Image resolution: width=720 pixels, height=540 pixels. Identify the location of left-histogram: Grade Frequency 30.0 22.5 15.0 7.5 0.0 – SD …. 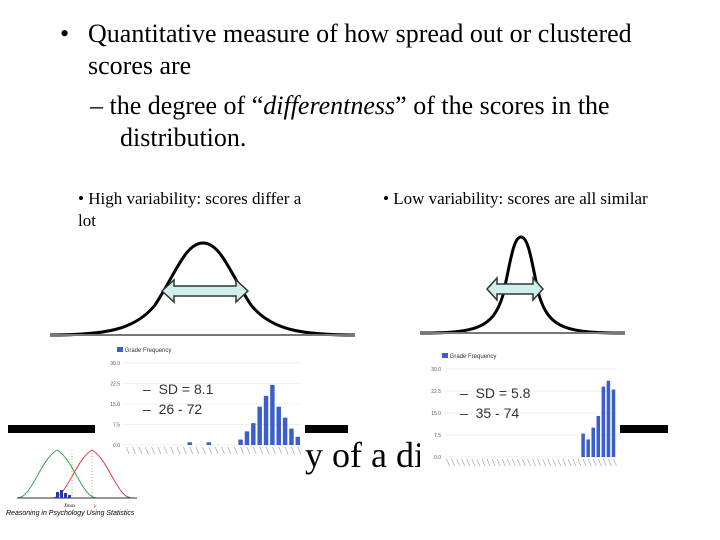
(200, 405).